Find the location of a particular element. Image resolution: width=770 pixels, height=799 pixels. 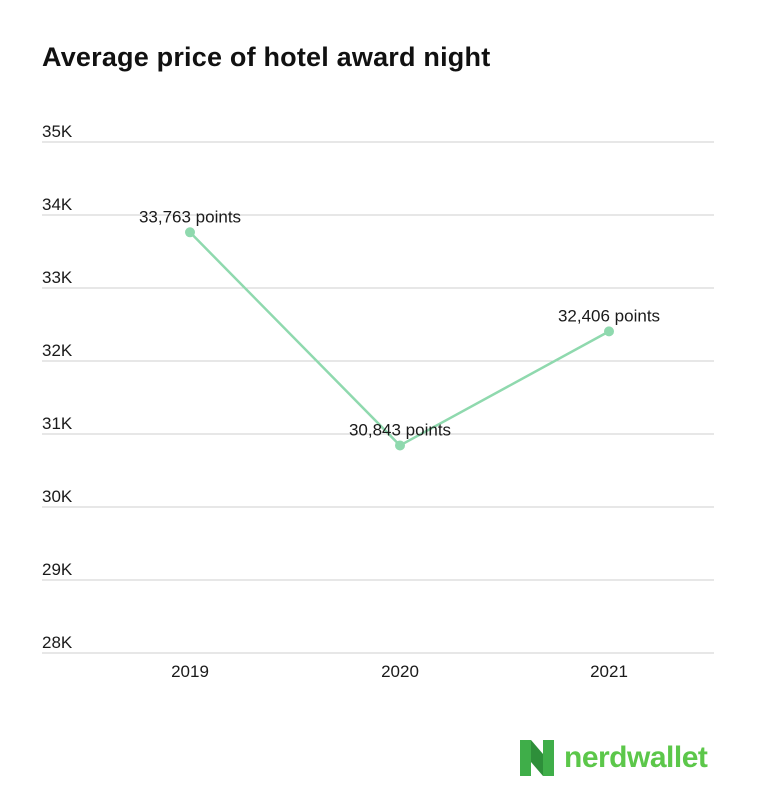

x-axis: 2019 2020 2021 is located at coordinates (399, 671).